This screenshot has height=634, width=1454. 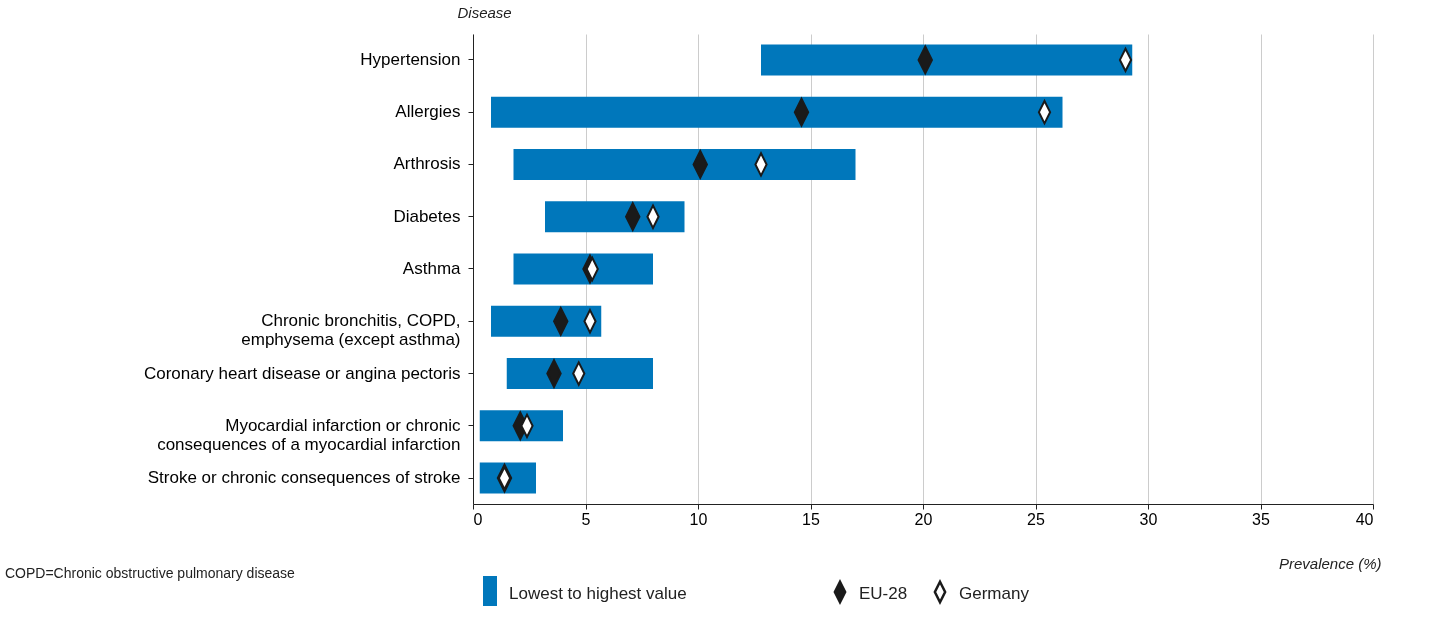 I want to click on y-tick-label: Allergies, so click(x=428, y=112).